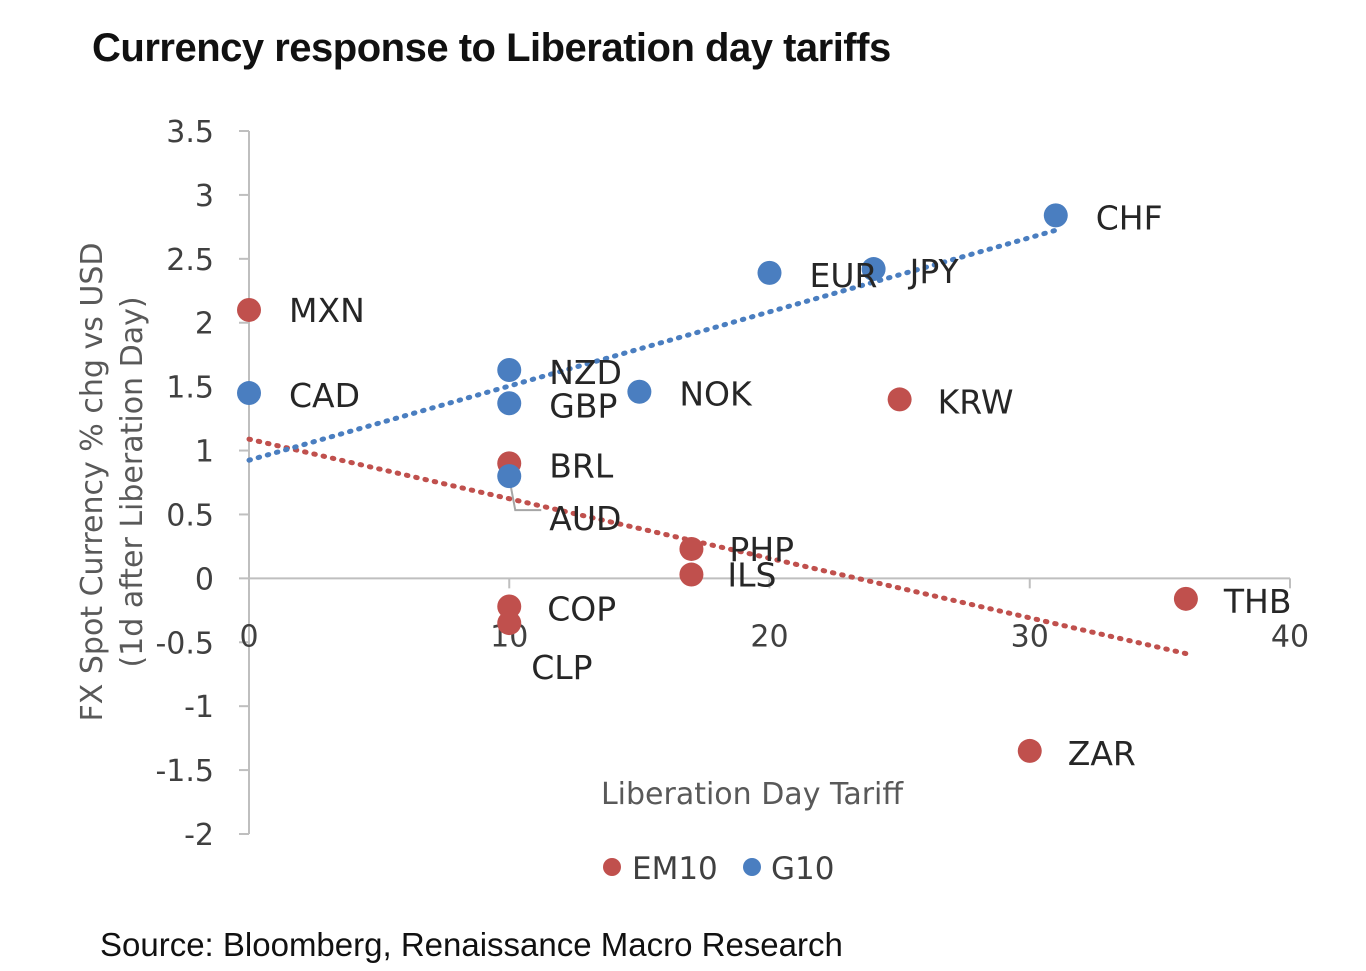 This screenshot has height=971, width=1366. I want to click on legend-marker-em10, so click(612, 867).